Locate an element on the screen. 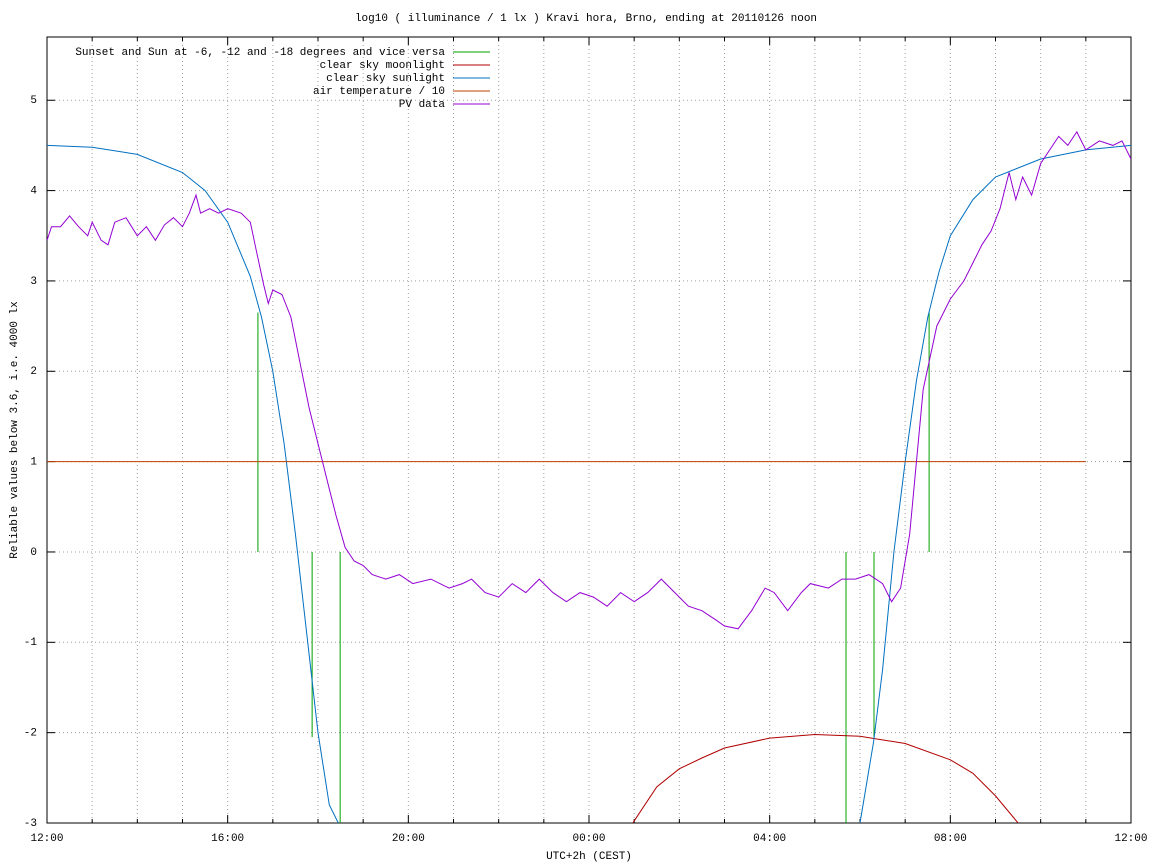 This screenshot has height=863, width=1151. legend-label: PV data is located at coordinates (422, 105).